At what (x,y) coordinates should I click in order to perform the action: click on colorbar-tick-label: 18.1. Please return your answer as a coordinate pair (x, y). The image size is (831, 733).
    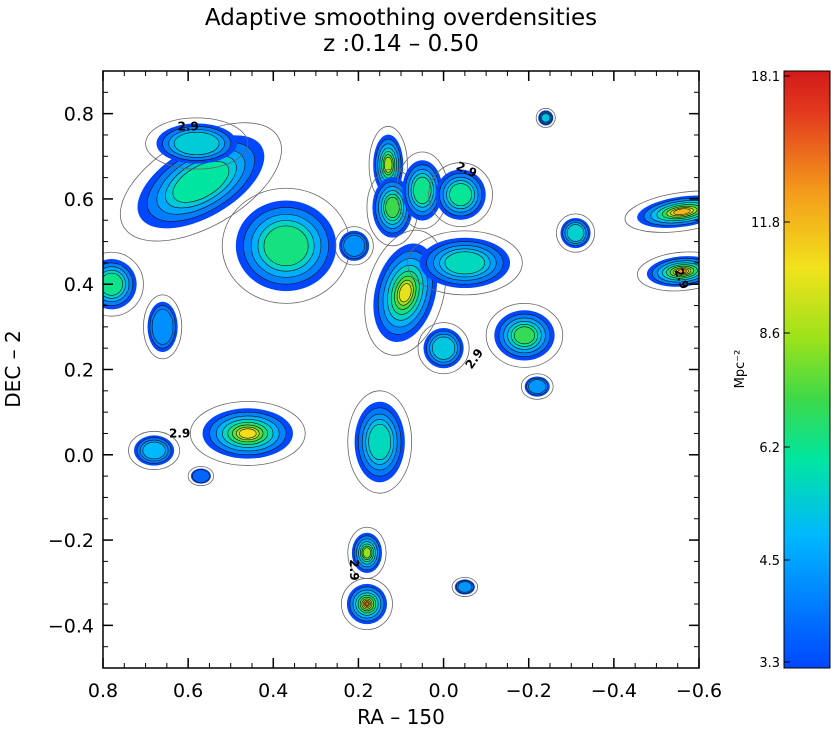
    Looking at the image, I should click on (765, 77).